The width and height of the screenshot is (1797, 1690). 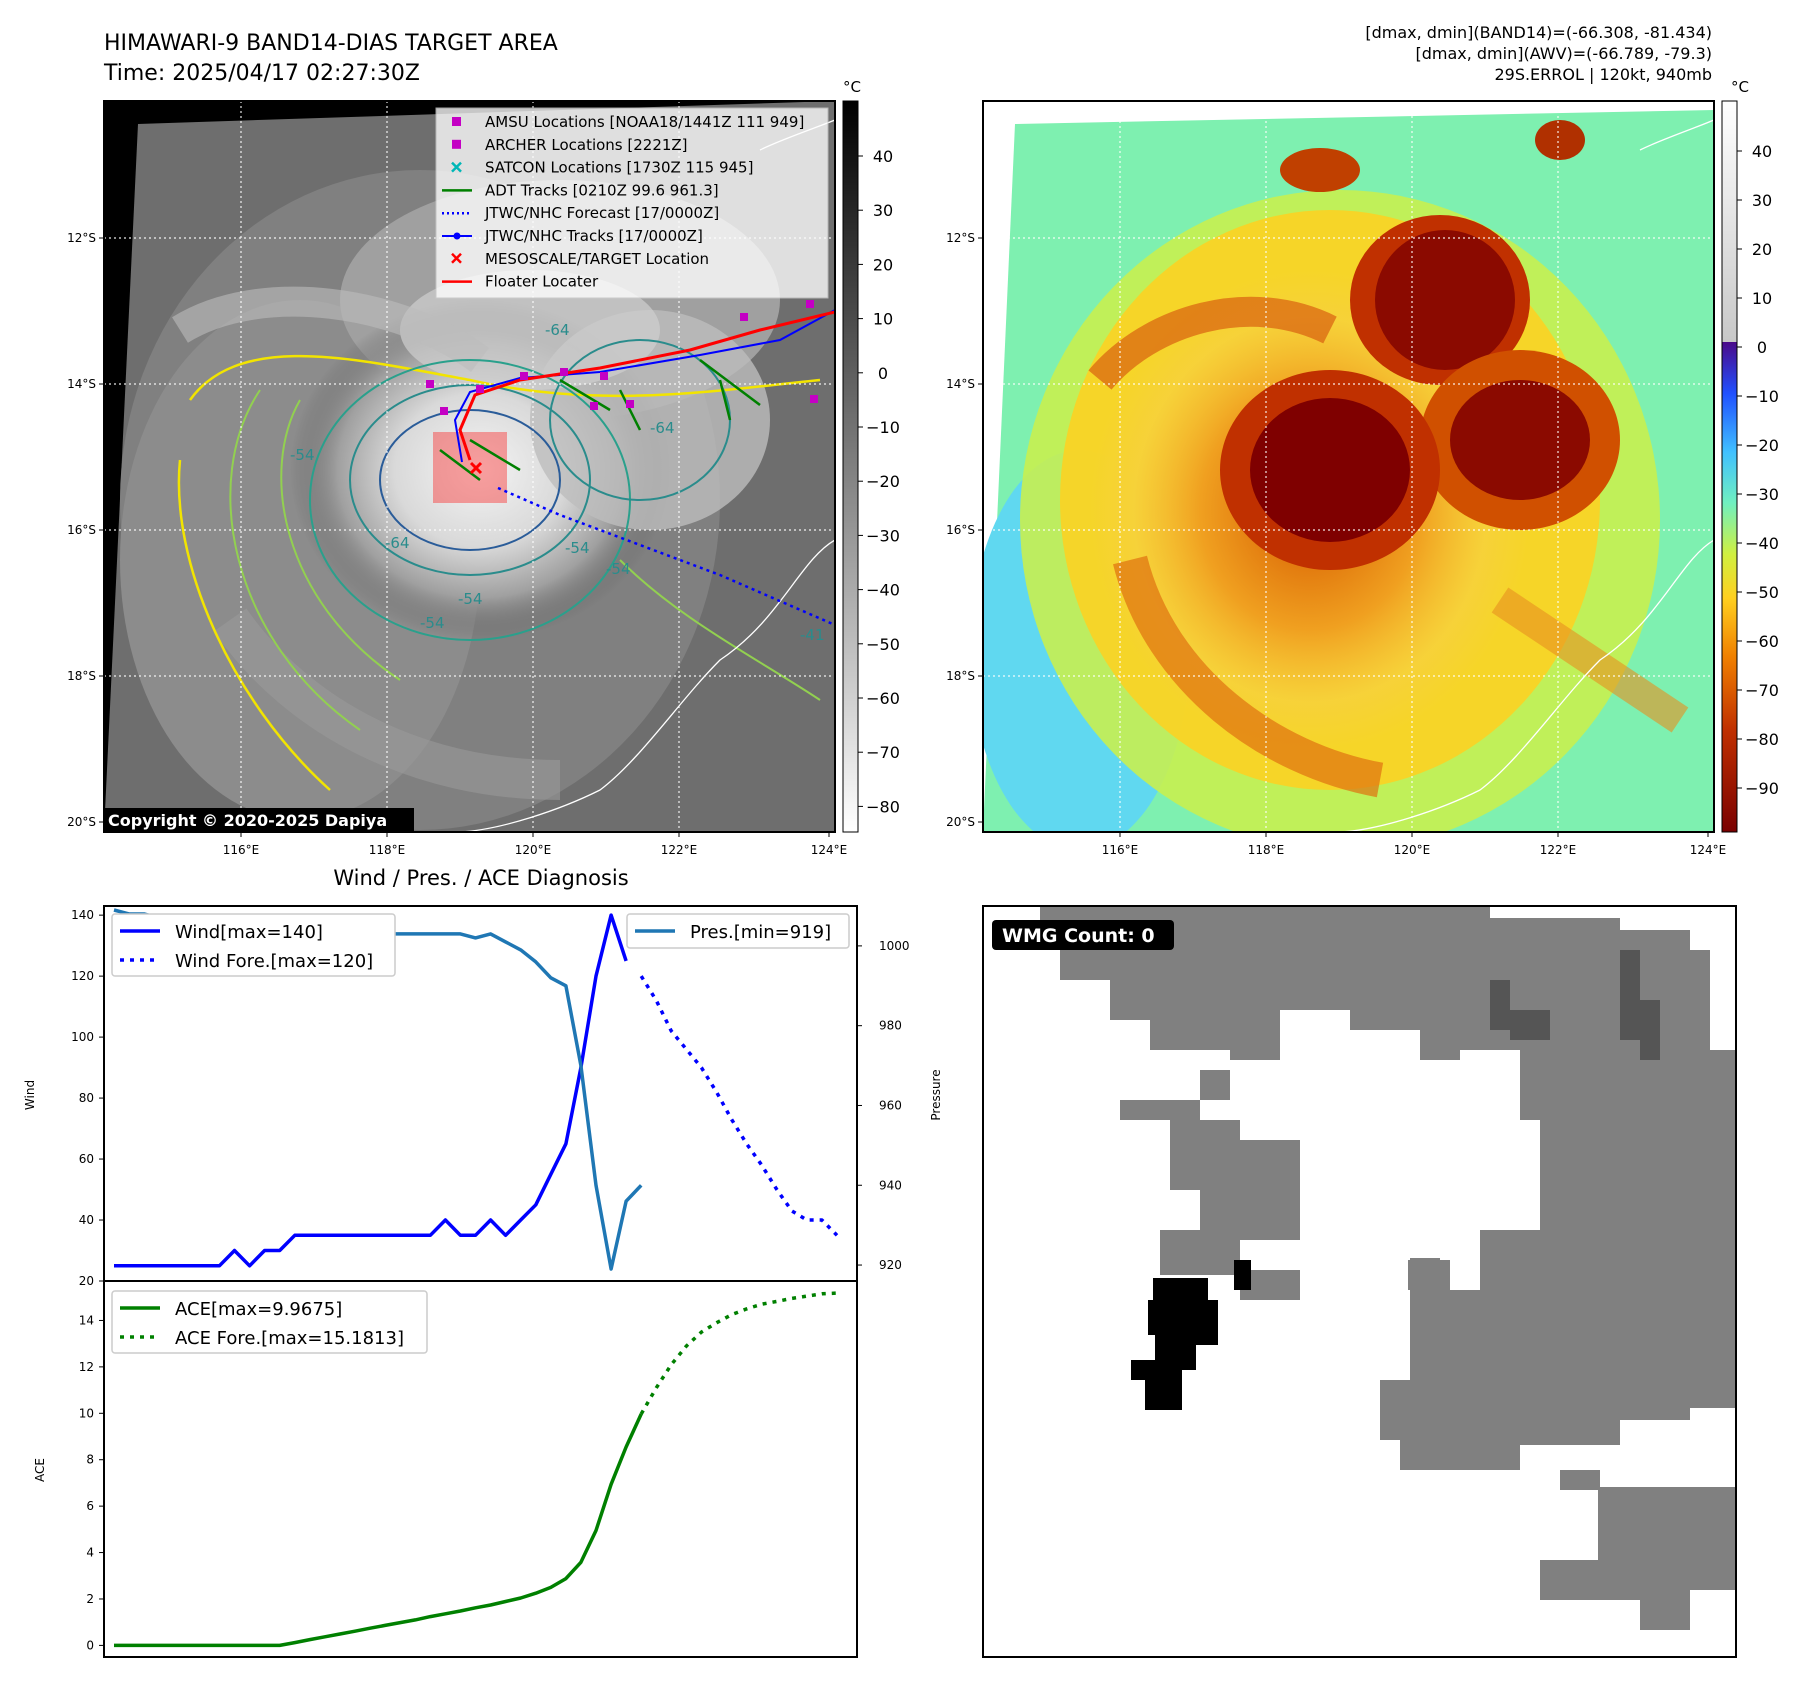 I want to click on jtwc-forecast-track, so click(x=666, y=556).